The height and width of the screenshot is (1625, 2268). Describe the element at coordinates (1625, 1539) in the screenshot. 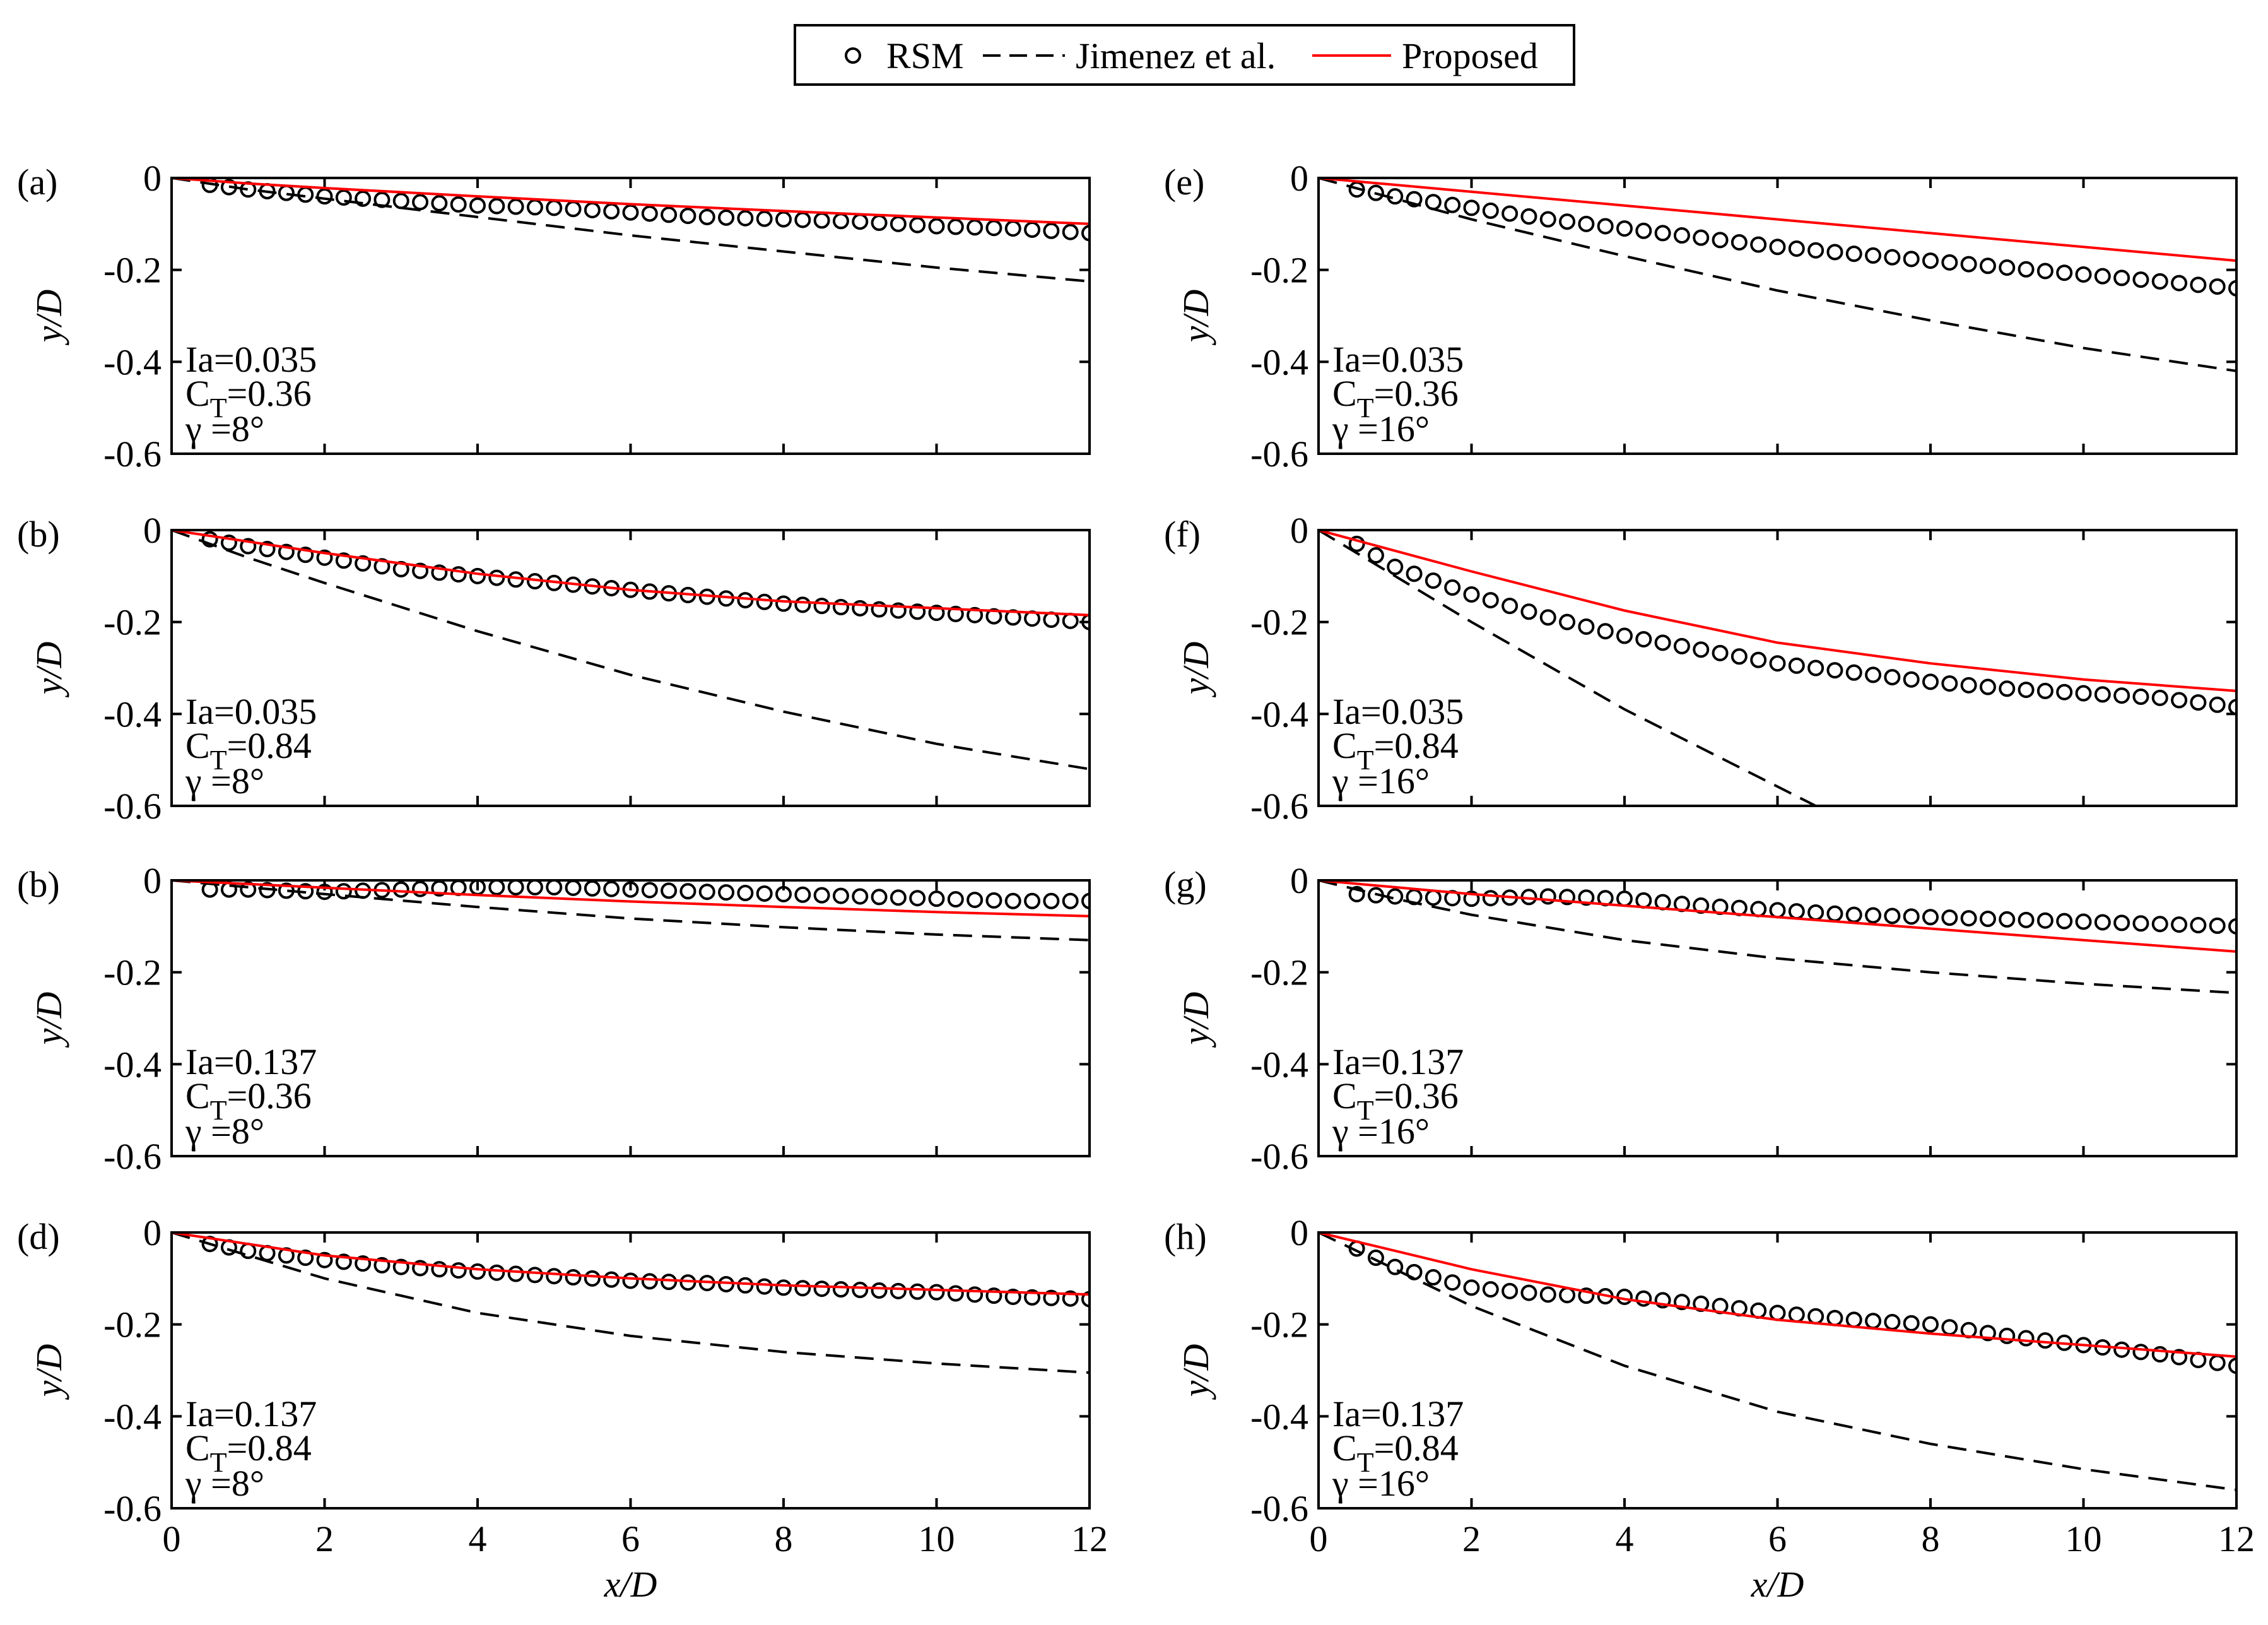

I see `x-tick-label: 4` at that location.